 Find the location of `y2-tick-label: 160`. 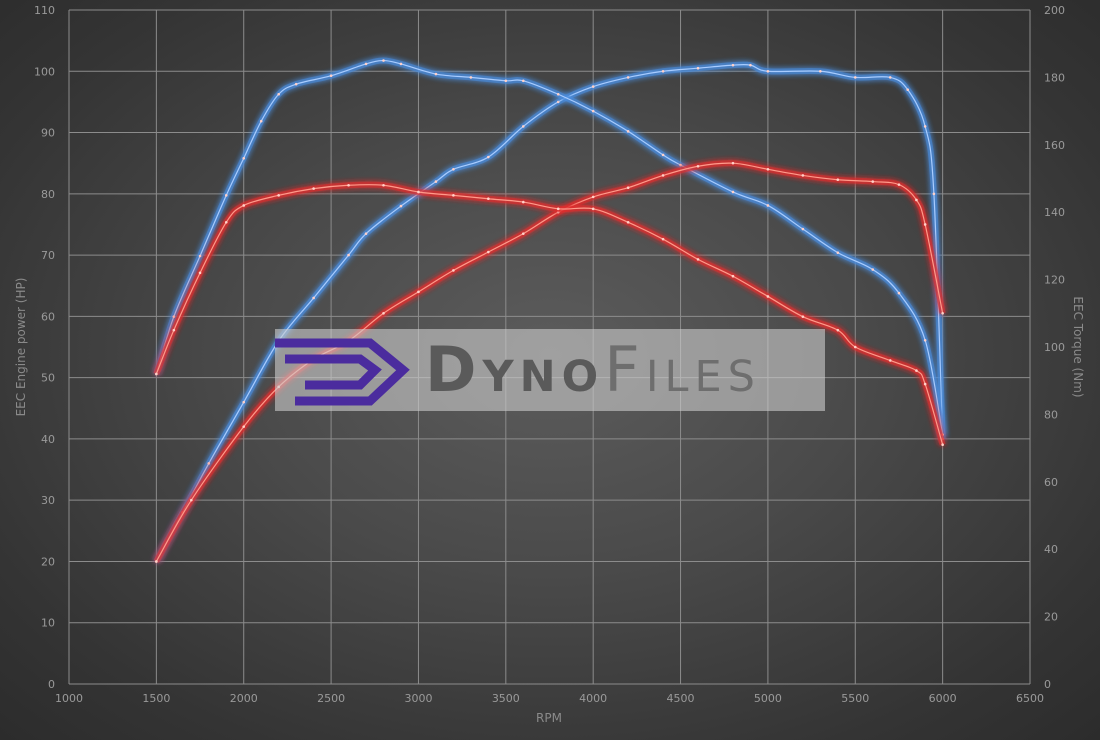

y2-tick-label: 160 is located at coordinates (1054, 145).